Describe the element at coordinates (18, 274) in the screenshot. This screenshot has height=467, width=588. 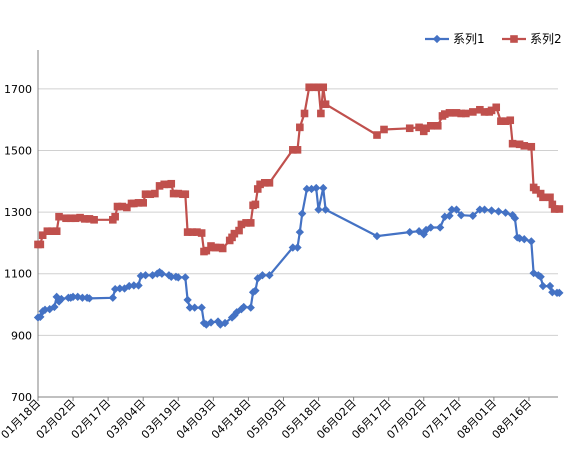
I see `y-tick-label: 1100` at that location.